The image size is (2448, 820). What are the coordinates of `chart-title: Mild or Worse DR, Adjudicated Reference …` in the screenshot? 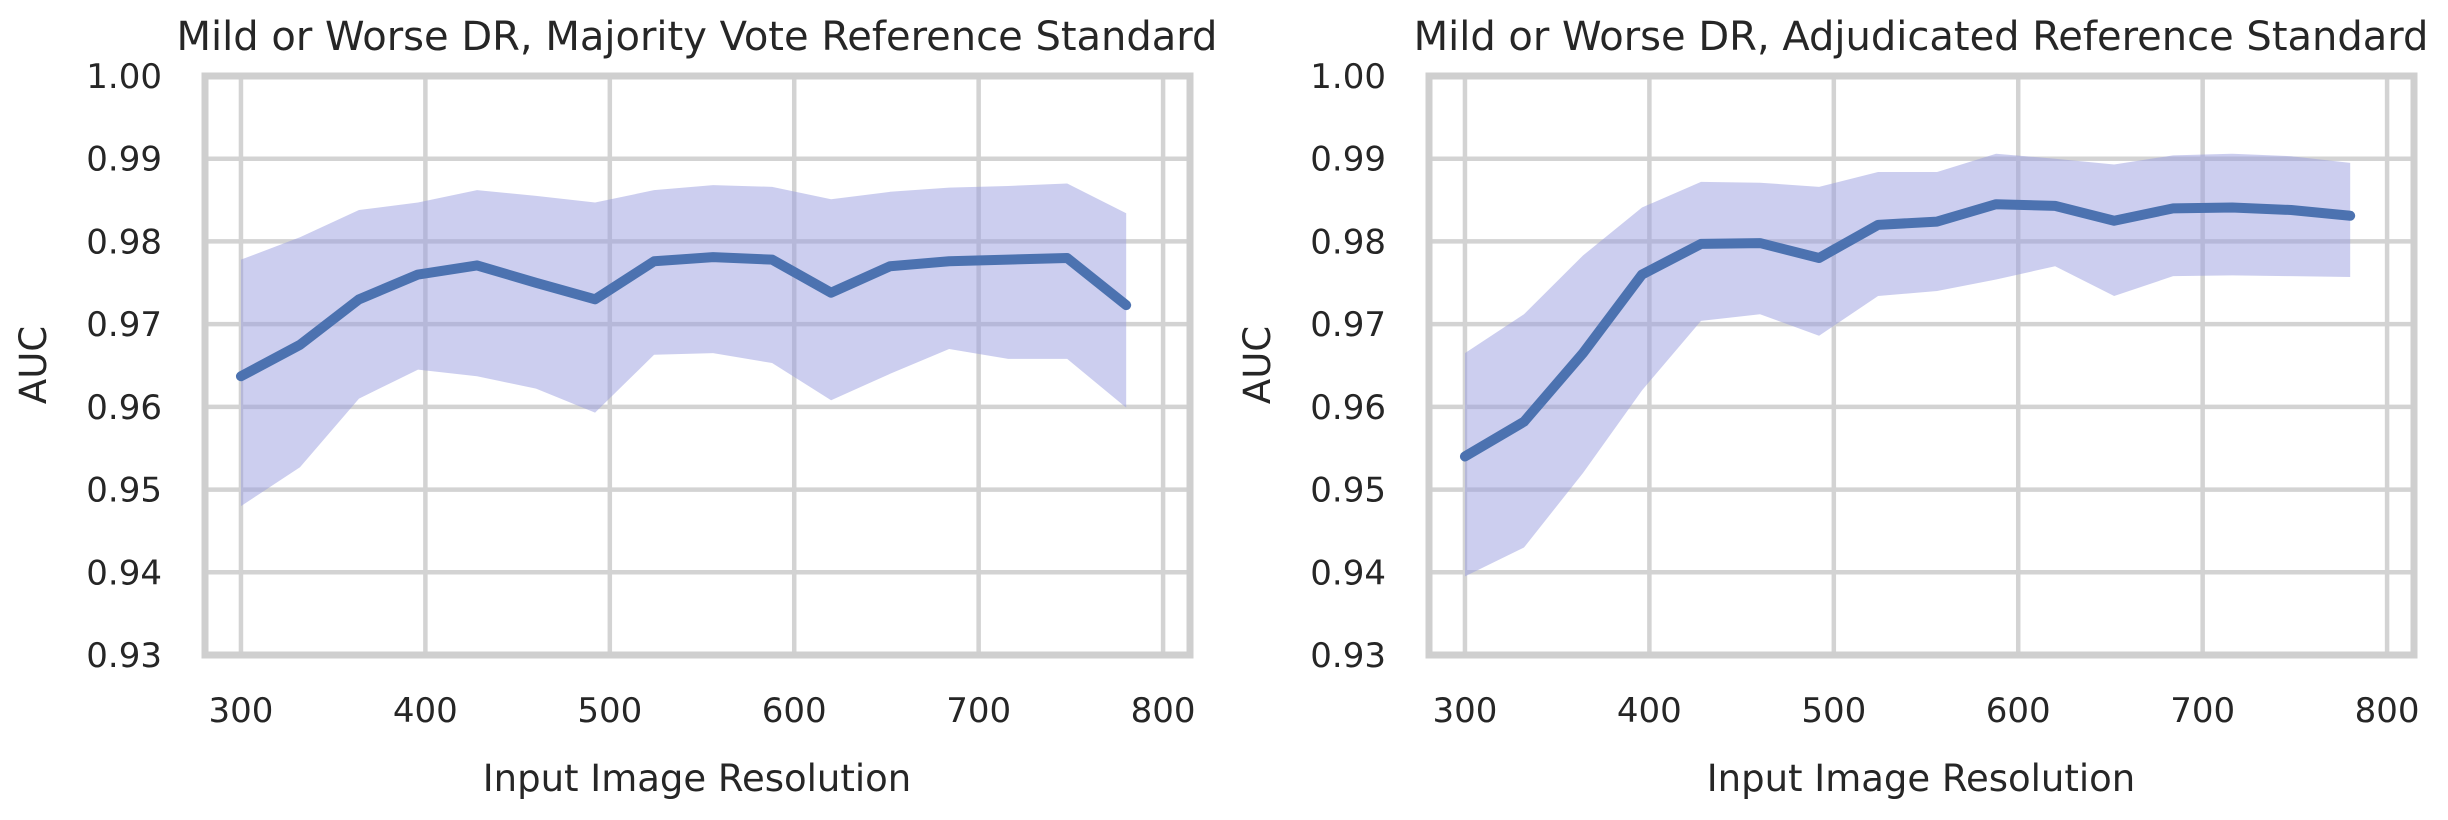 It's located at (1921, 37).